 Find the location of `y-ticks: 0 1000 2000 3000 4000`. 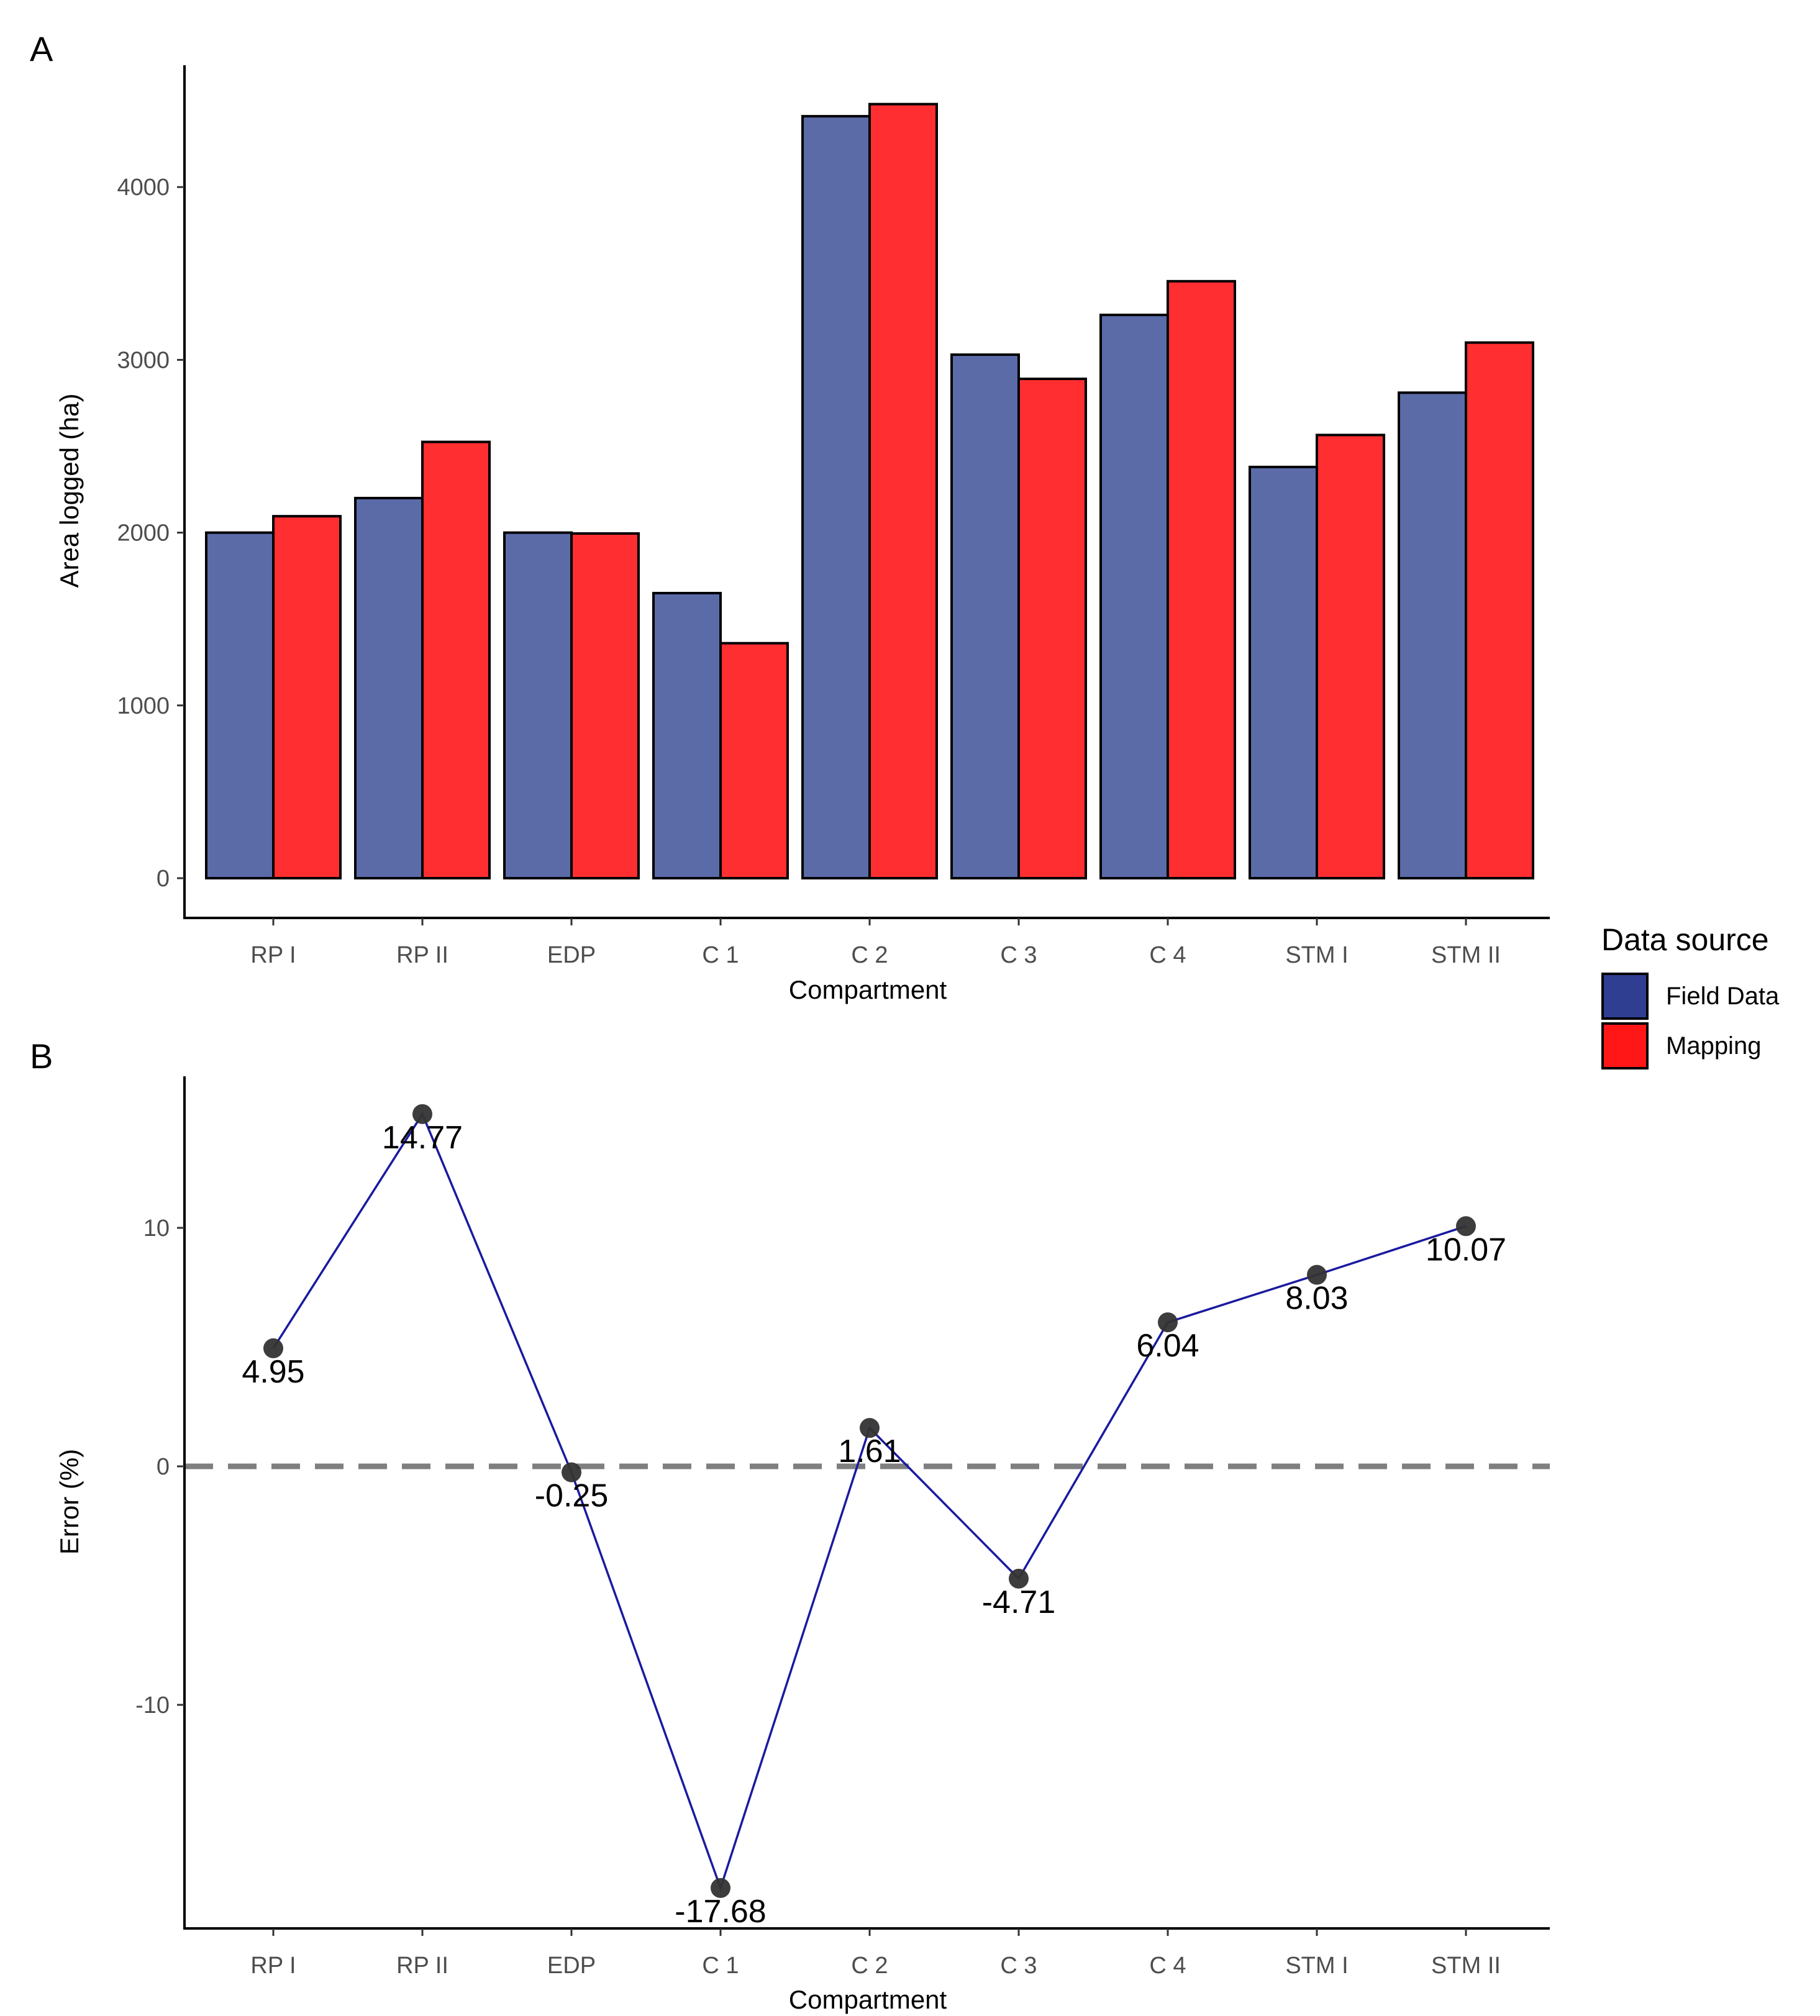

y-ticks: 0 1000 2000 3000 4000 is located at coordinates (150, 533).